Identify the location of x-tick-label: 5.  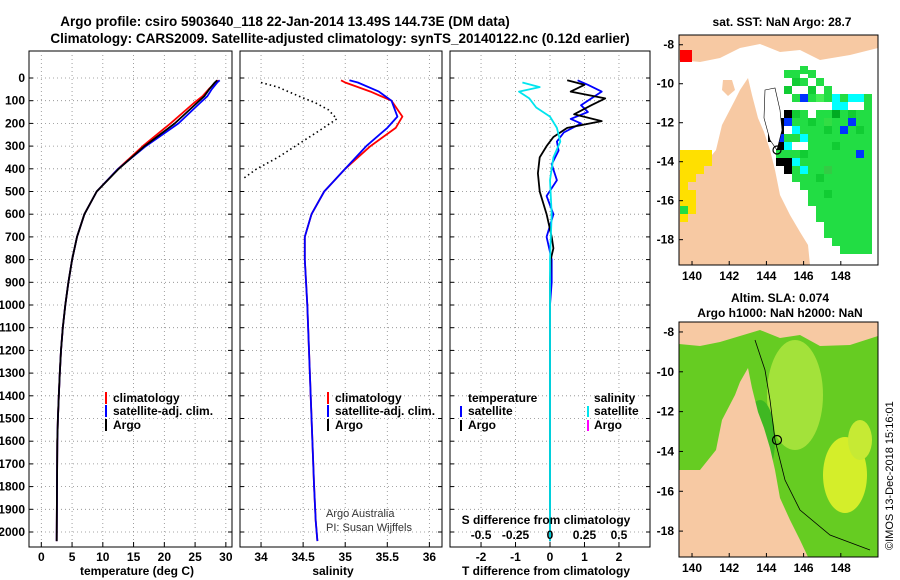
(72, 557).